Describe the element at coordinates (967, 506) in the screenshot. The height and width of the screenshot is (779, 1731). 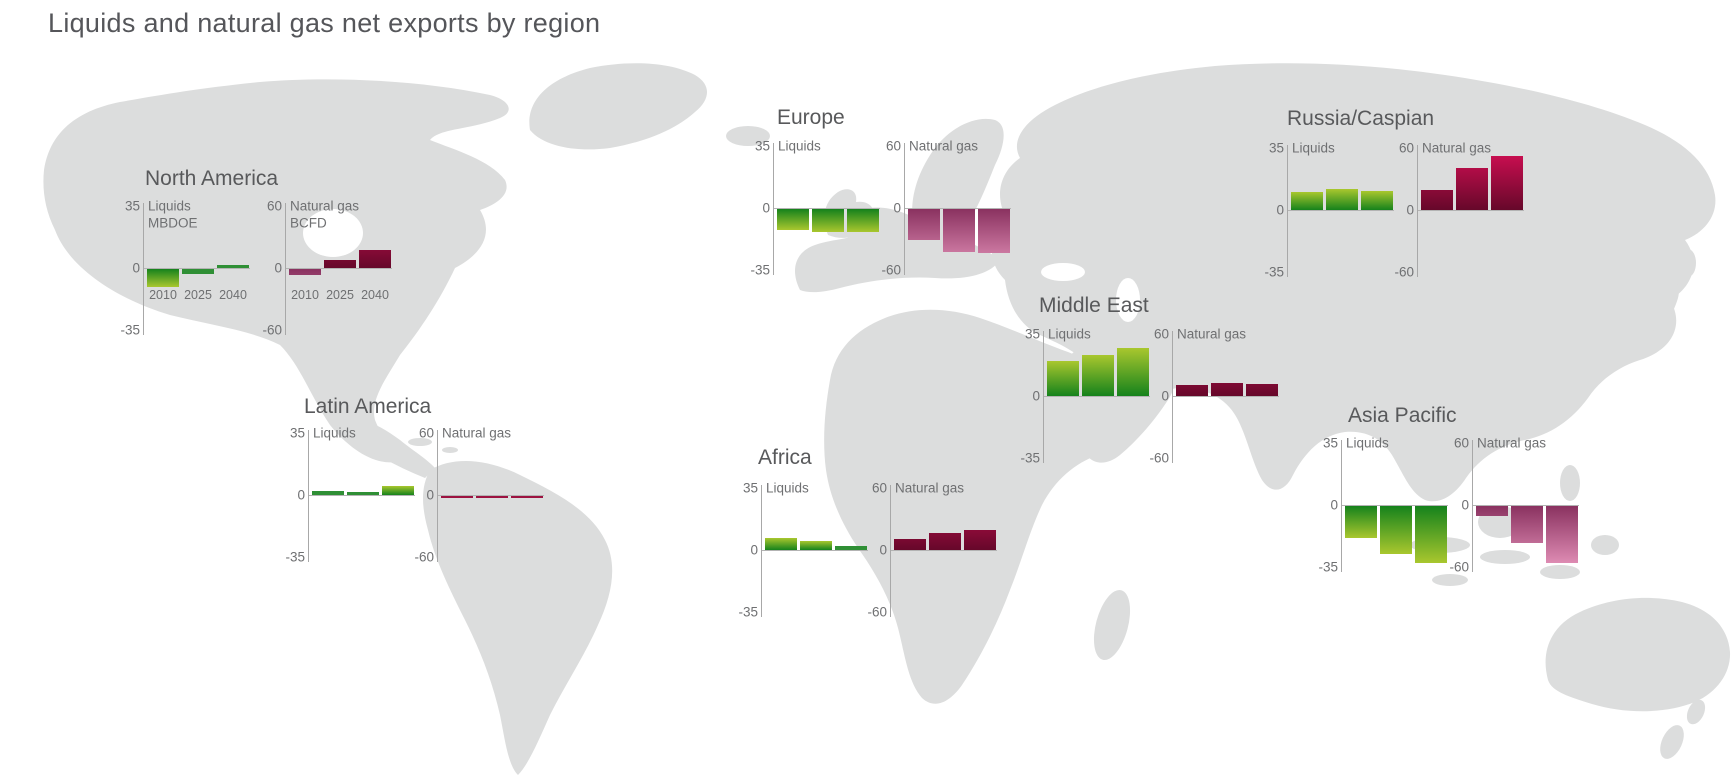
I see `map-africa` at that location.